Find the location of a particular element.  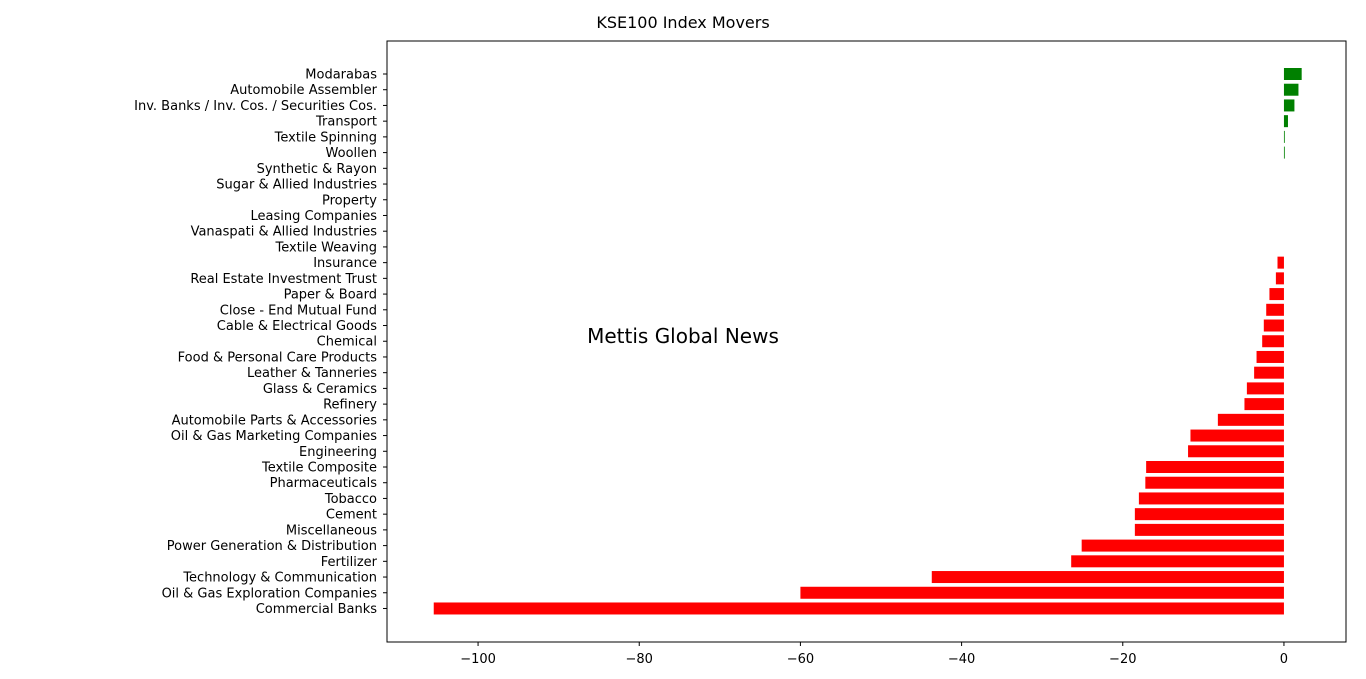

category-label-4: Textile Spinning is located at coordinates (325, 137).